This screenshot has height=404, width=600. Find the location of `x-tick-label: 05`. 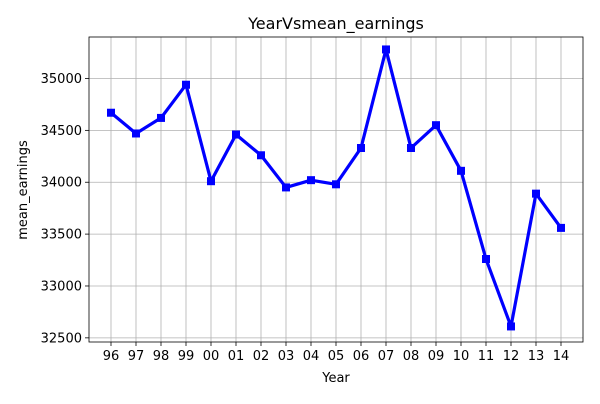

x-tick-label: 05 is located at coordinates (336, 356).